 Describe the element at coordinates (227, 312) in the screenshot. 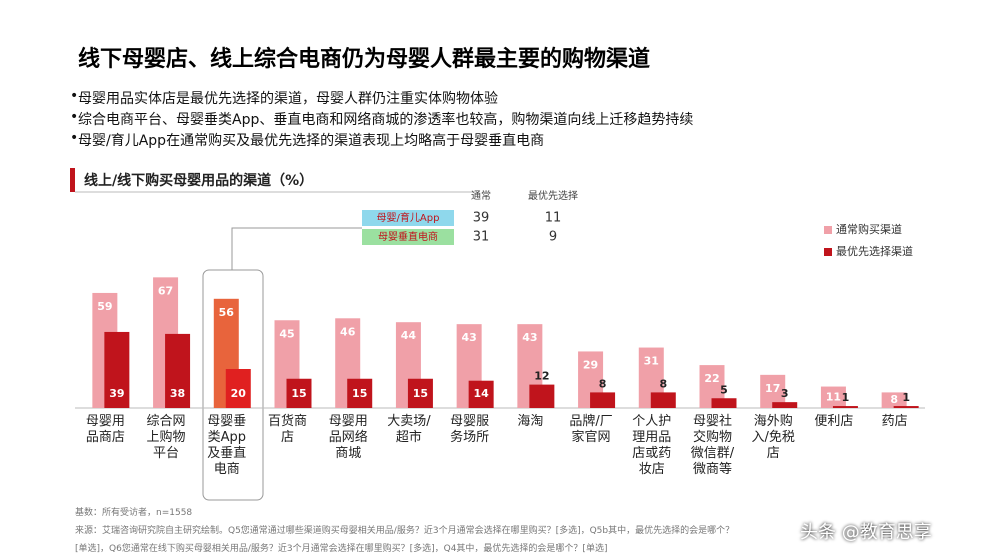

I see `data-label: 56` at that location.